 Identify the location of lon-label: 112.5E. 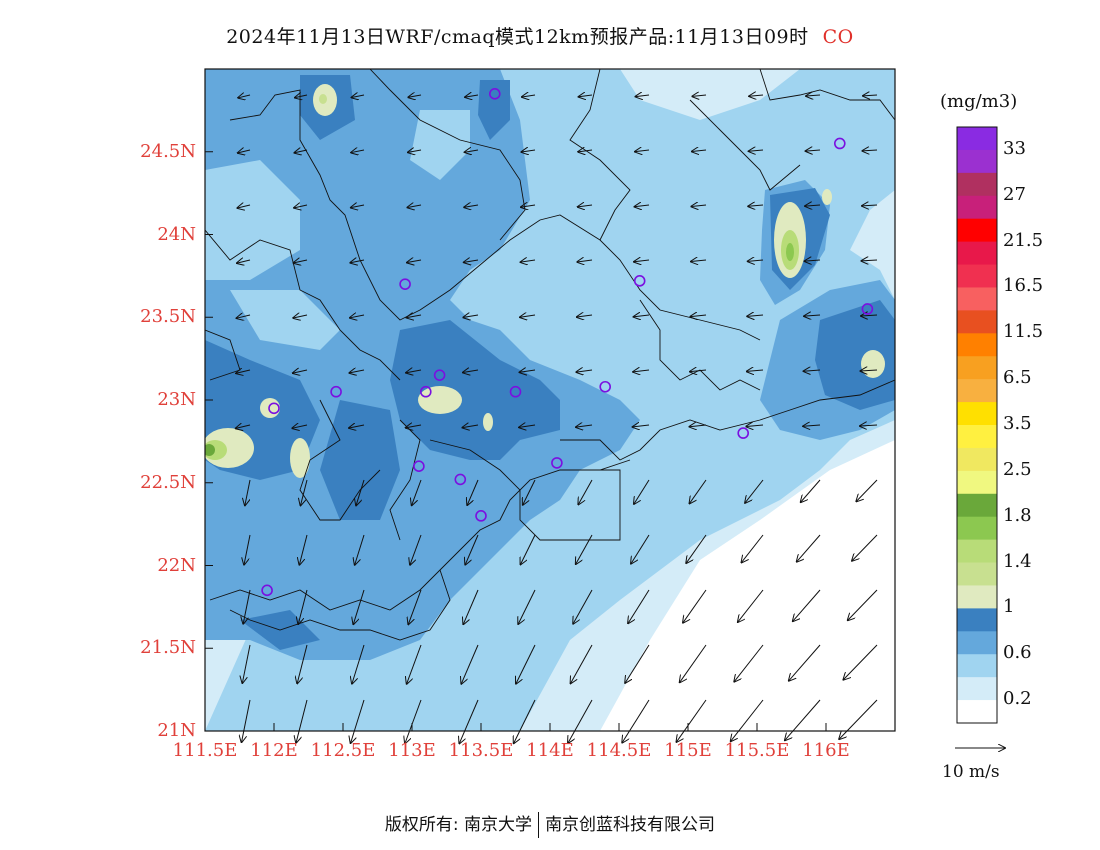
(343, 750).